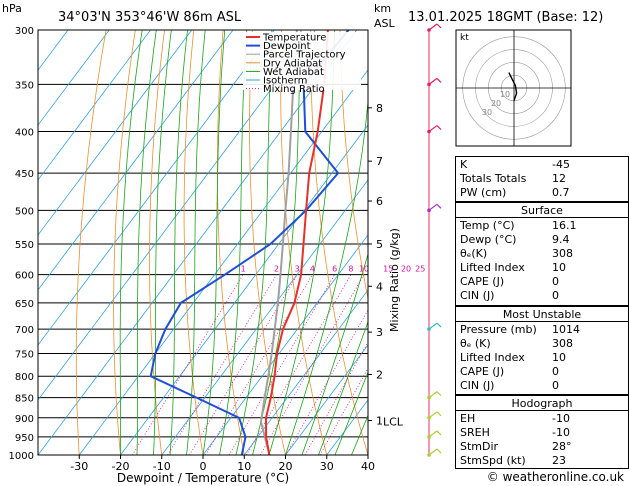  I want to click on pressure-tick-label: 400, so click(24, 133).